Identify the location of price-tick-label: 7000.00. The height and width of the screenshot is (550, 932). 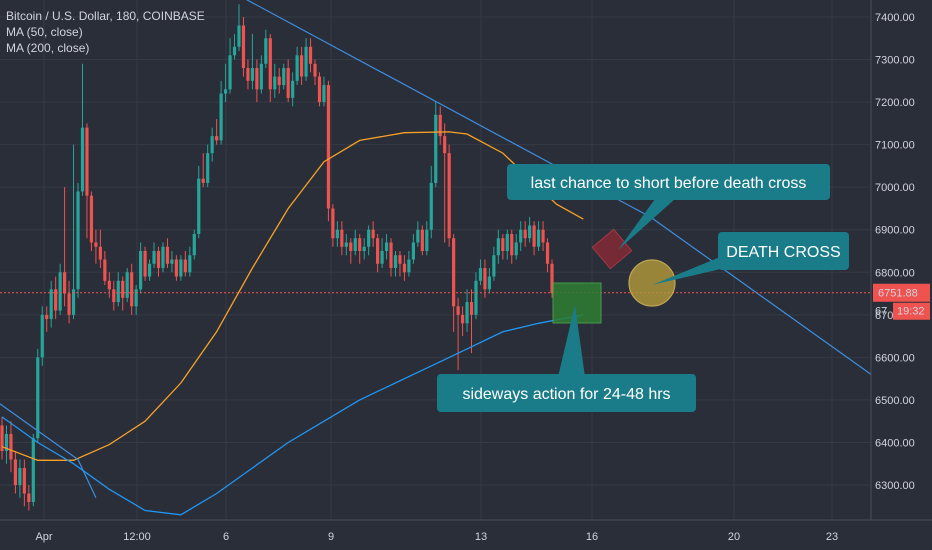
(895, 188).